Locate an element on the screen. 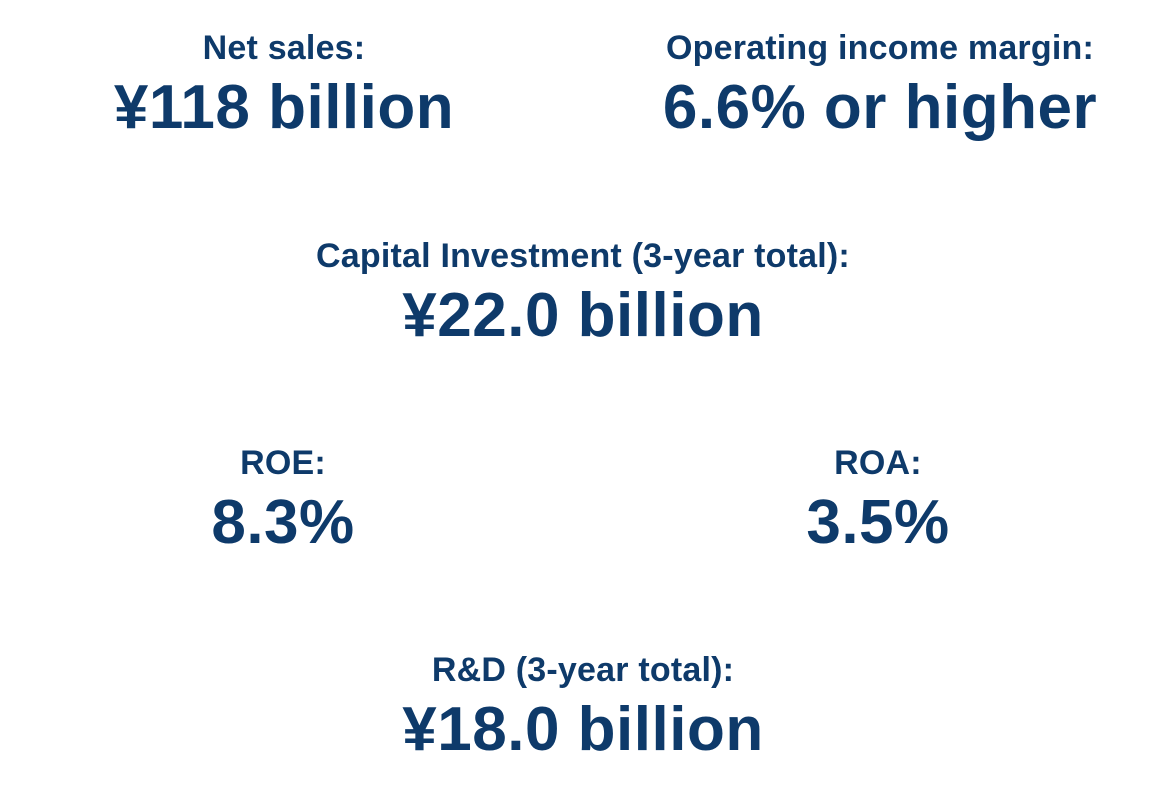  roa-label: ROA: is located at coordinates (878, 463).